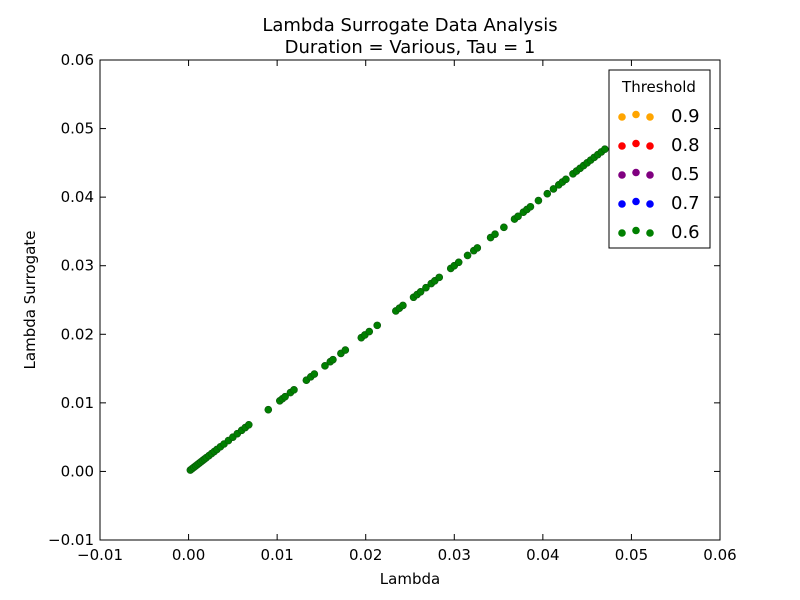 The height and width of the screenshot is (600, 800). I want to click on legend-entry: 0.9, so click(659, 116).